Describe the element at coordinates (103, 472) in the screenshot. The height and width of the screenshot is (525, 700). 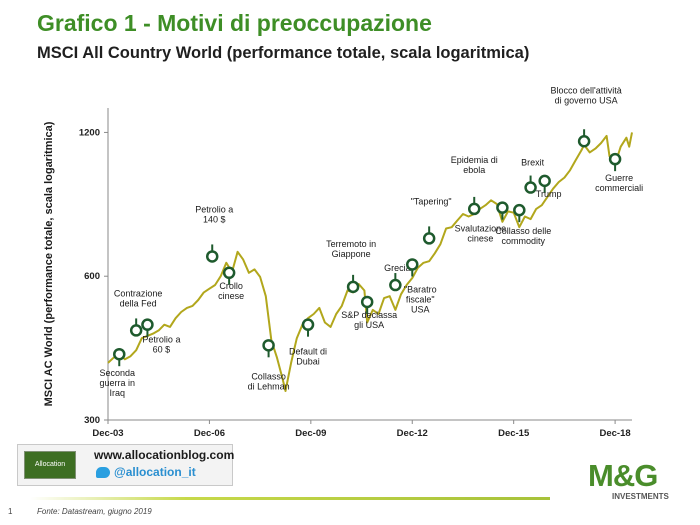
I see `twitter-bird-icon` at that location.